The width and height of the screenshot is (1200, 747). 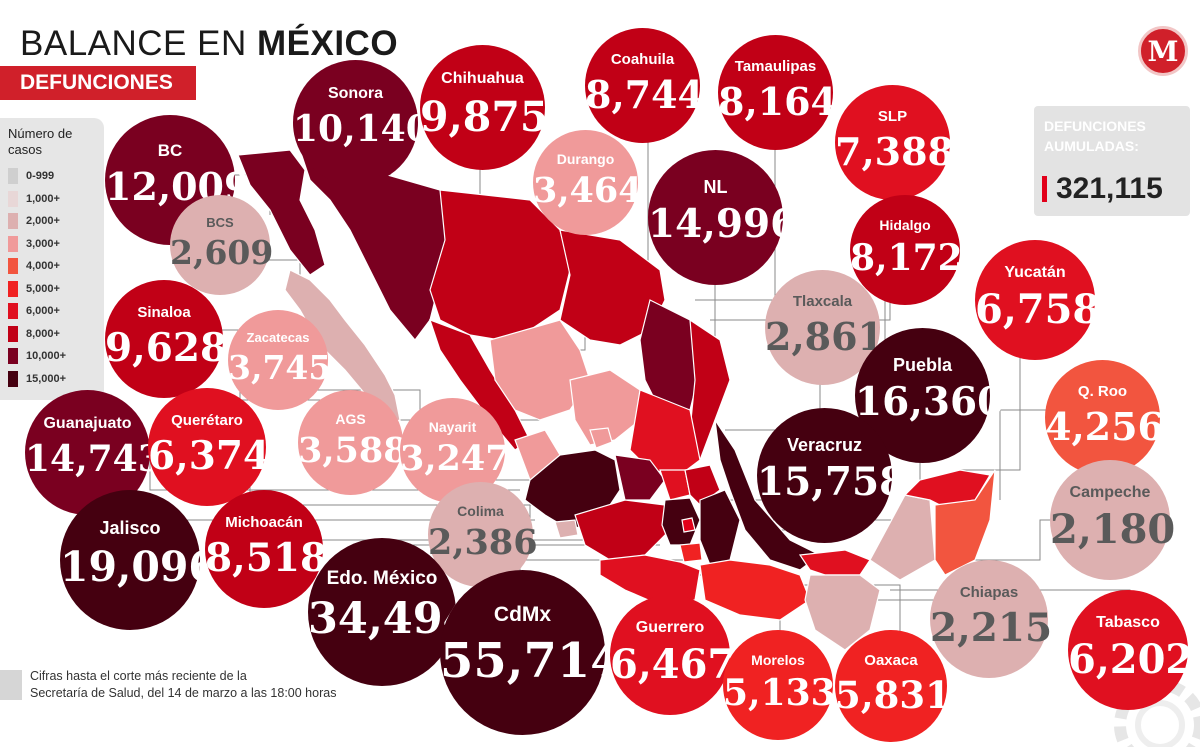 I want to click on logo-letter: M, so click(x=1163, y=51).